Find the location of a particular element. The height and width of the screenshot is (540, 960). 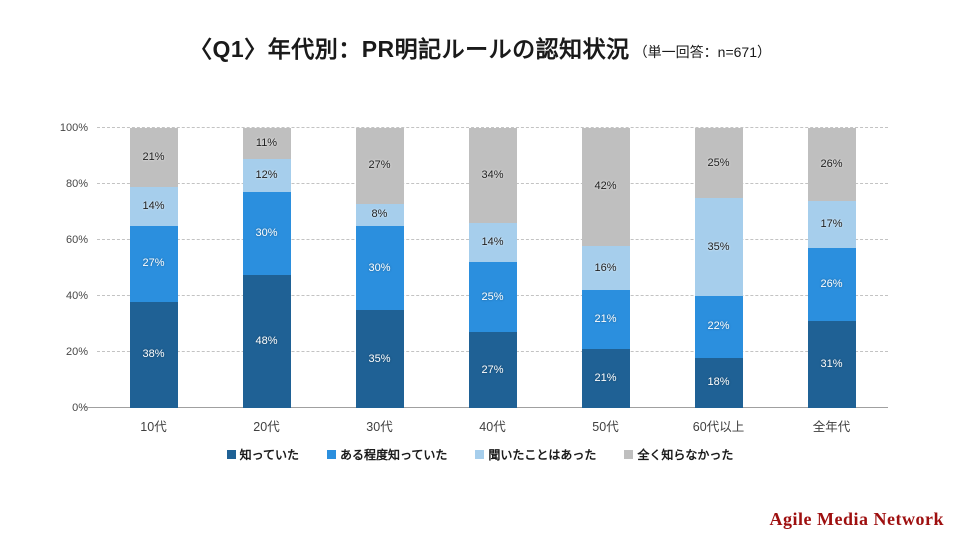

legend-label: ある程度知っていた is located at coordinates (393, 455).